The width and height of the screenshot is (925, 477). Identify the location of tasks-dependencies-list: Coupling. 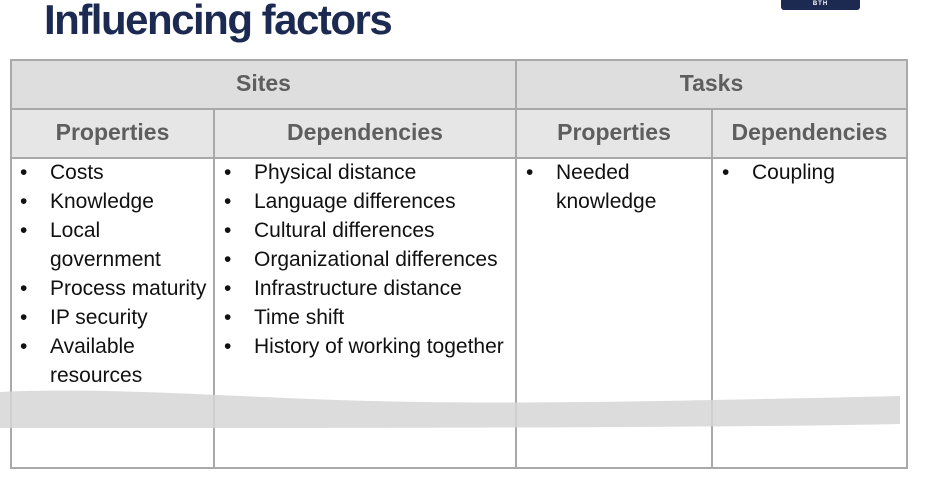
(809, 172).